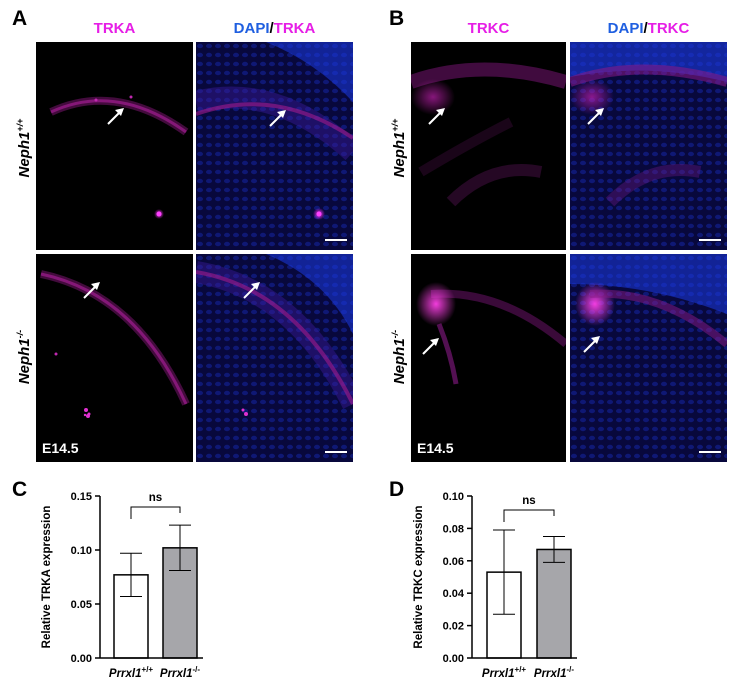  Describe the element at coordinates (24, 148) in the screenshot. I see `row-label-top-a: Neph1+/+` at that location.